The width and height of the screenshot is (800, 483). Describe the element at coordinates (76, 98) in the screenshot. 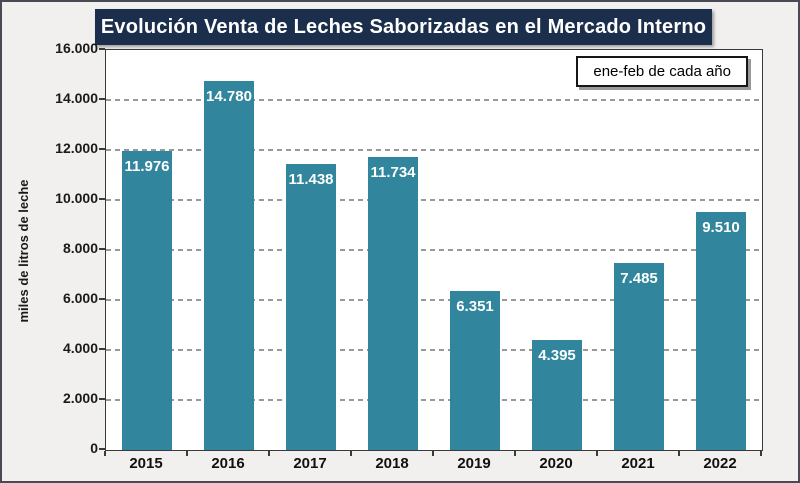

I see `y-tick-label-14.000: 14.000` at that location.